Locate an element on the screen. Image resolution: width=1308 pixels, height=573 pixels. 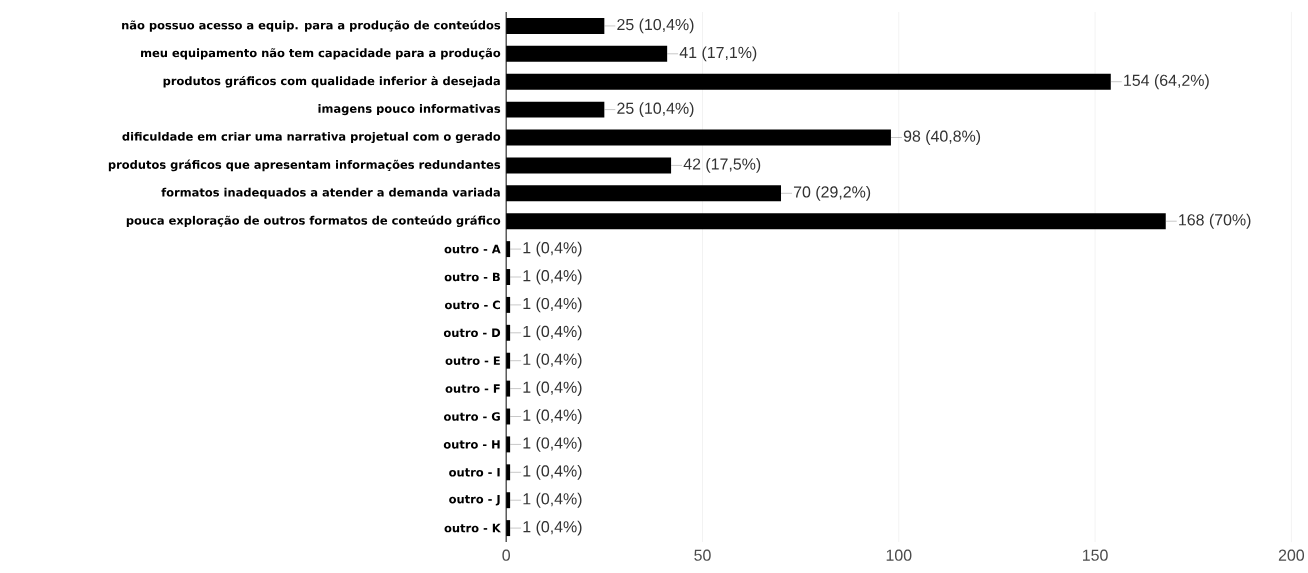
y-tick-label: outro - G is located at coordinates (472, 416).